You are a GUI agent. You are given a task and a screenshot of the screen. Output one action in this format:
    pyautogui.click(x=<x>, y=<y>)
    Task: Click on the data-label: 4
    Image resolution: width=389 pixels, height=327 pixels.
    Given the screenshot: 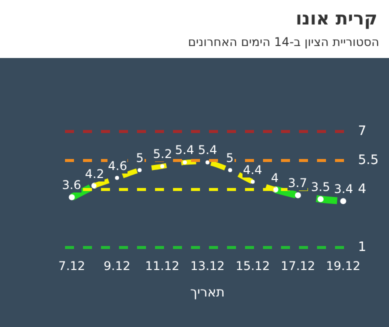 What is the action you would take?
    pyautogui.click(x=275, y=178)
    